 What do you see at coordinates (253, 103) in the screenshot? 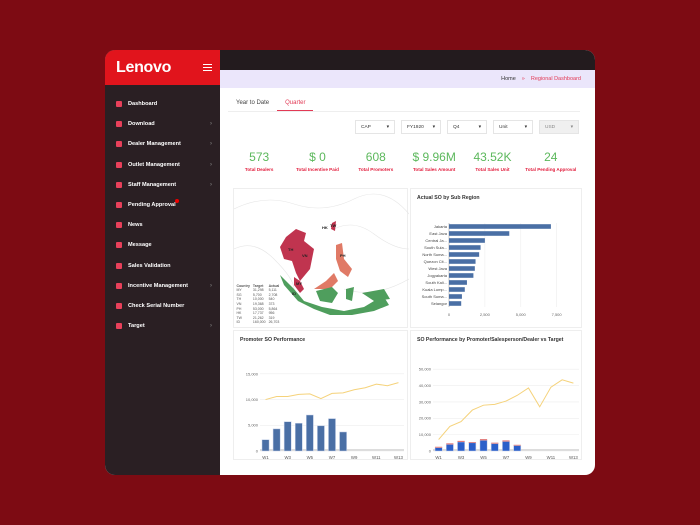
I see `tab-year-to-date: Year to Date` at bounding box center [253, 103].